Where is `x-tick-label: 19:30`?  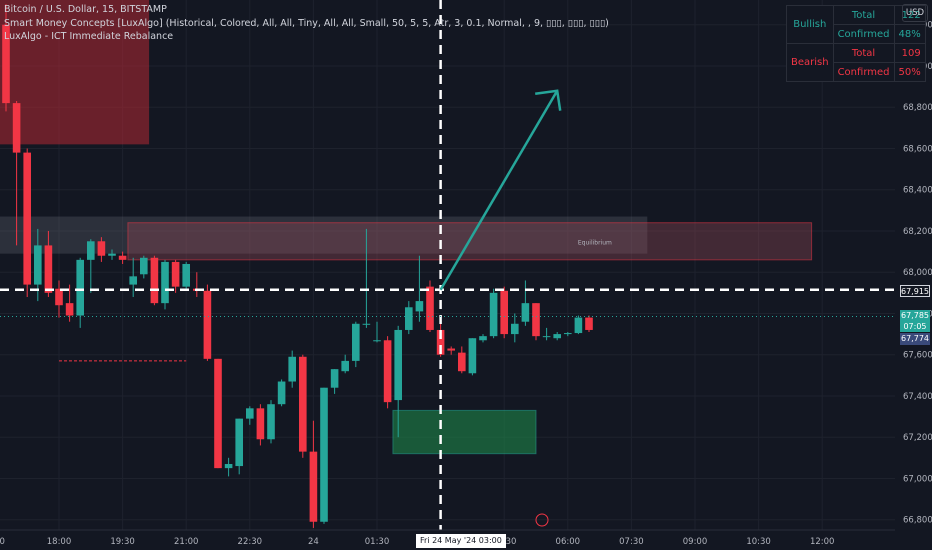 x-tick-label: 19:30 is located at coordinates (122, 542).